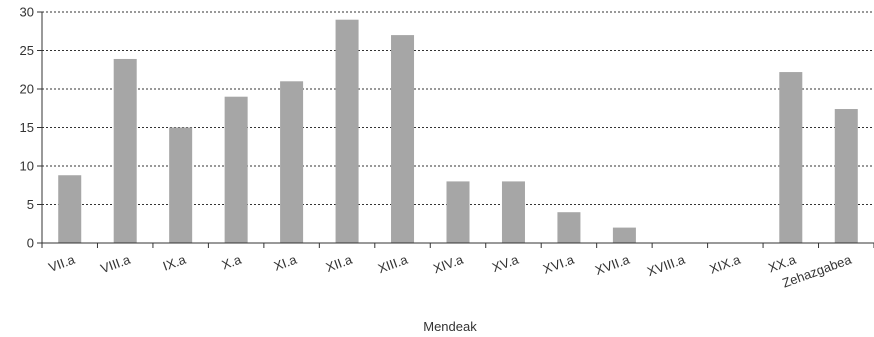 The height and width of the screenshot is (337, 874). I want to click on x-tick-label: XII.a, so click(339, 263).